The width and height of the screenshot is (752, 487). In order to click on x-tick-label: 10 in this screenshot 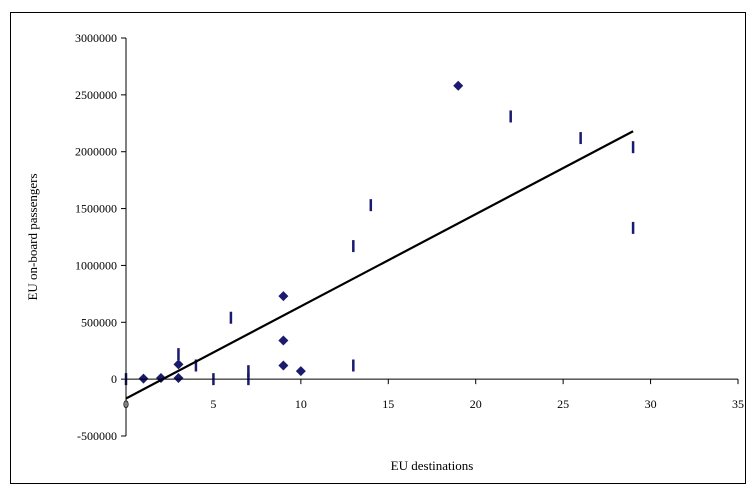, I will do `click(301, 404)`.